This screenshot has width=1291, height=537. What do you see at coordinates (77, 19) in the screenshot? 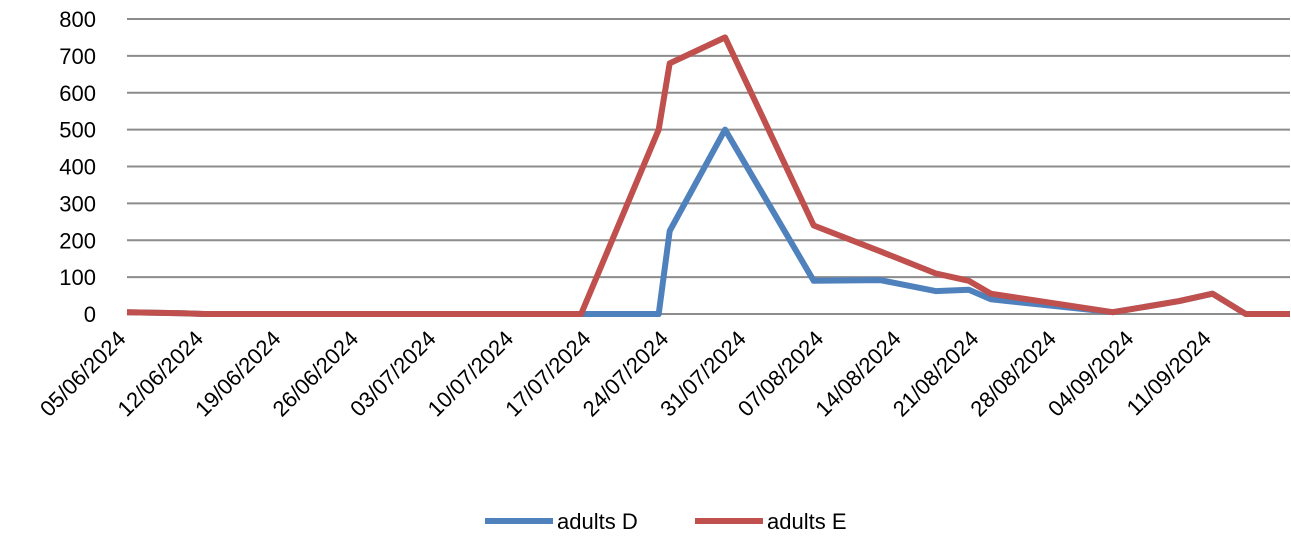
I see `y-tick-label: 800` at bounding box center [77, 19].